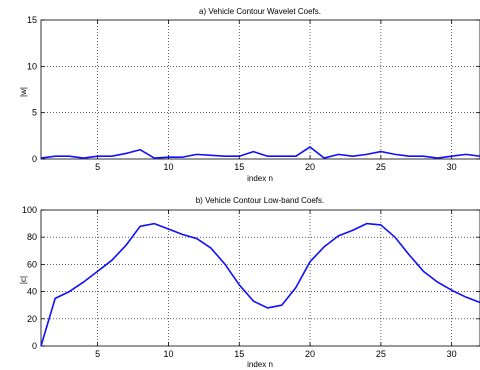  What do you see at coordinates (260, 178) in the screenshot?
I see `subplot-a-xlabel: index n` at bounding box center [260, 178].